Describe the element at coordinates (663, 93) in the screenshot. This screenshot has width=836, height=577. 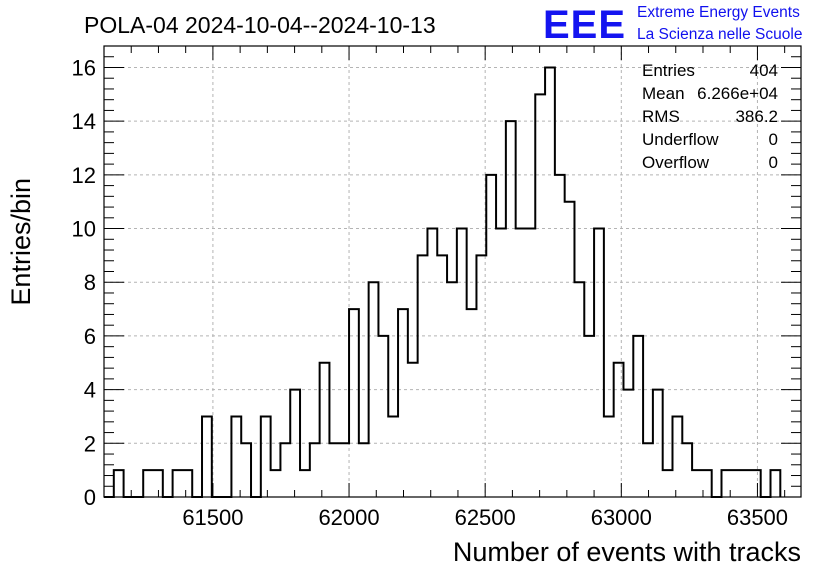
I see `stats-mean-label: Mean` at that location.